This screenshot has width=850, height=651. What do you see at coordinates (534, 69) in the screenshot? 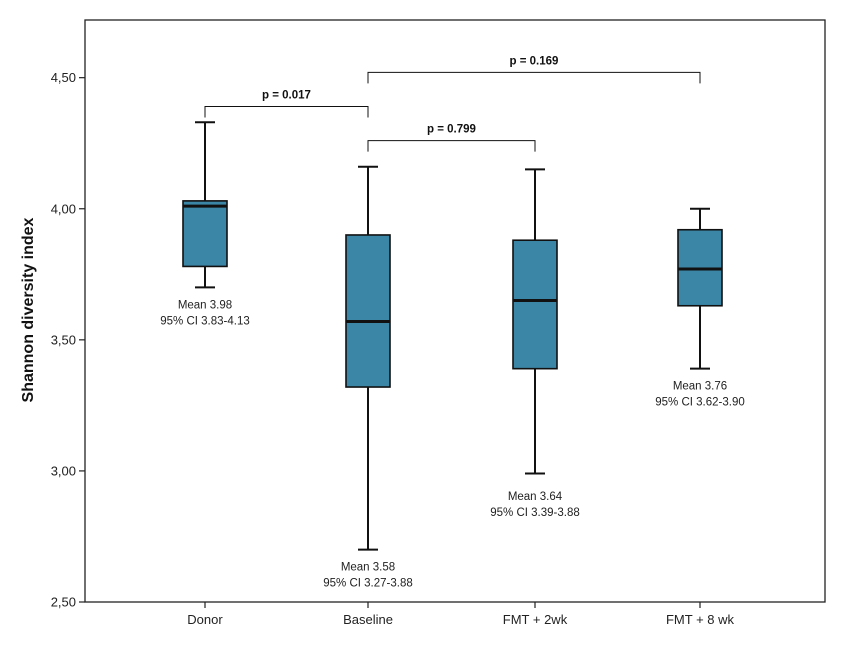
I see `comparison-bracket: p = 0.169` at bounding box center [534, 69].